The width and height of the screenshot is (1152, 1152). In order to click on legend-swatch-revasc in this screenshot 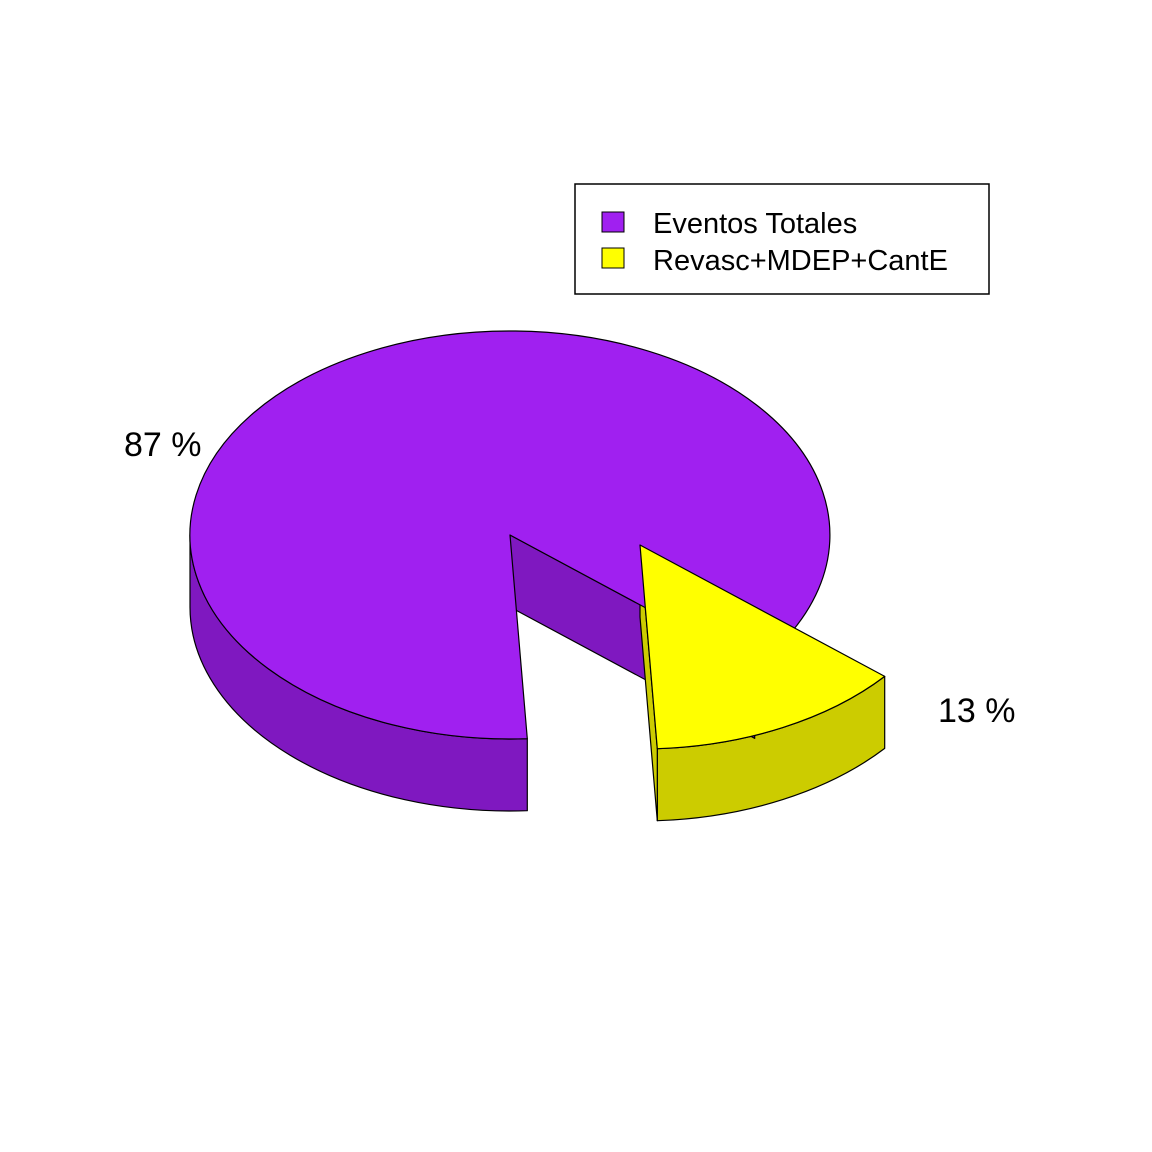, I will do `click(613, 258)`.